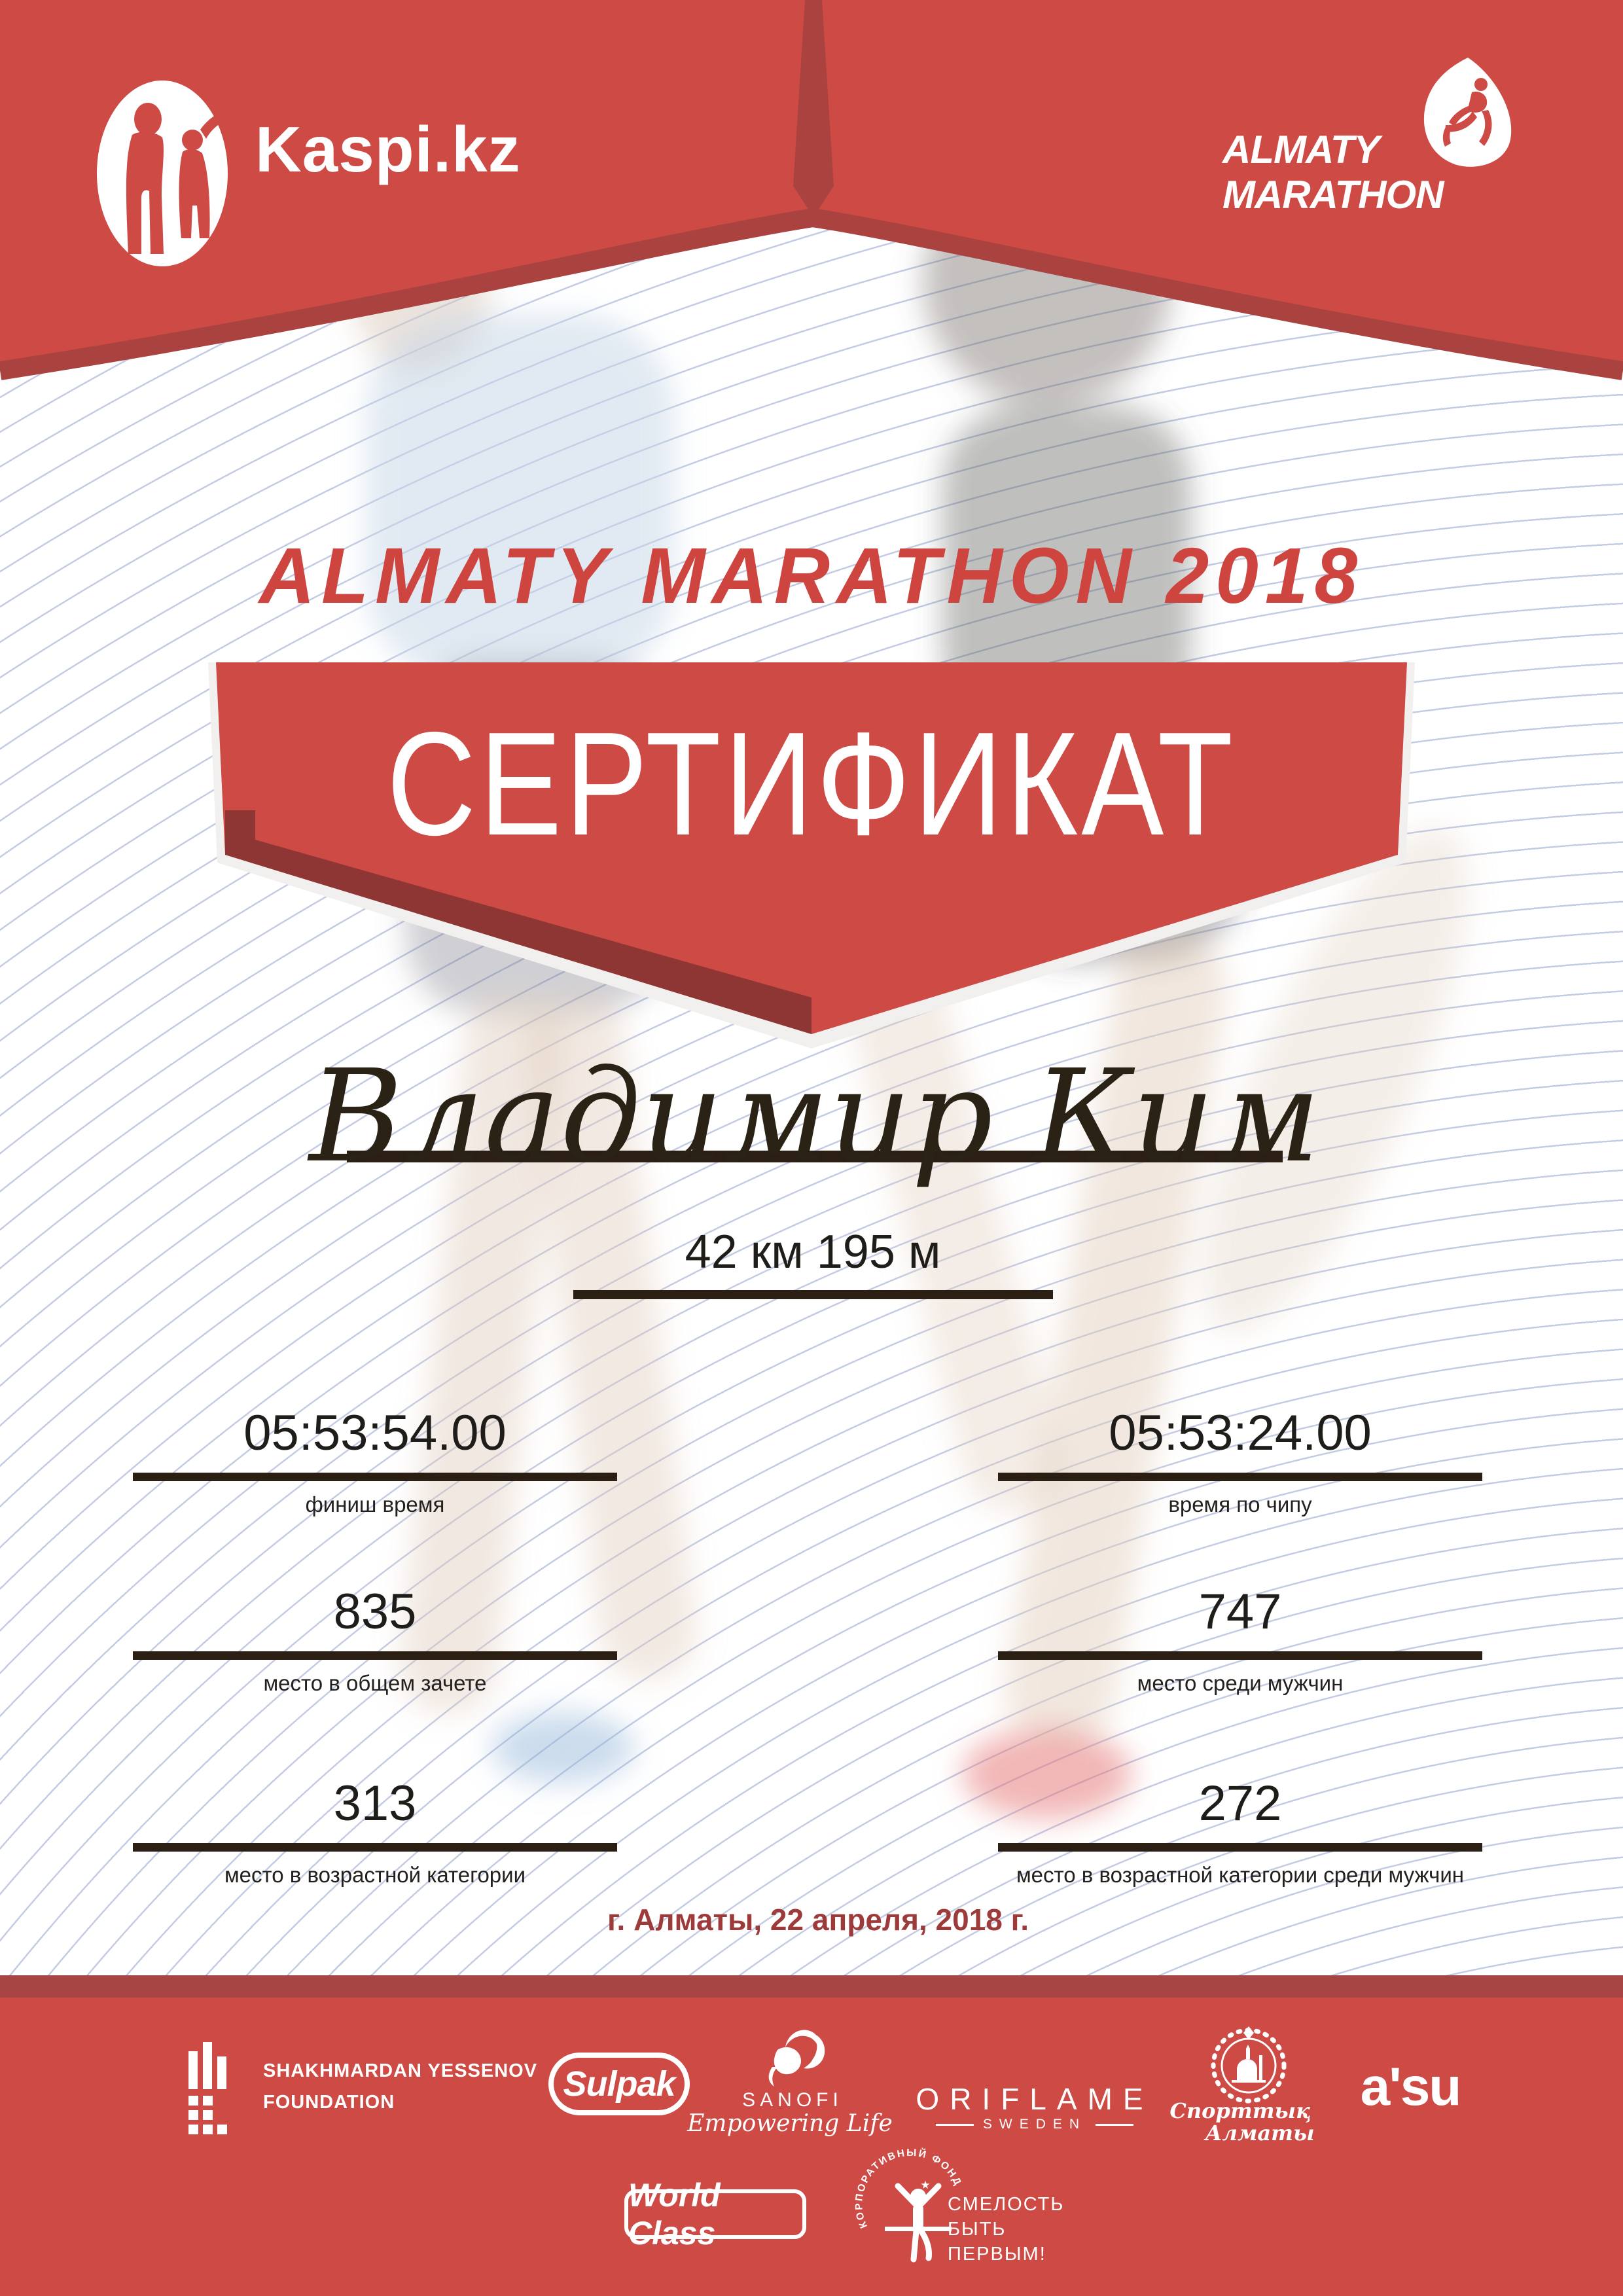  What do you see at coordinates (811, 783) in the screenshot?
I see `banner-text: СЕРТИФИКАТ` at bounding box center [811, 783].